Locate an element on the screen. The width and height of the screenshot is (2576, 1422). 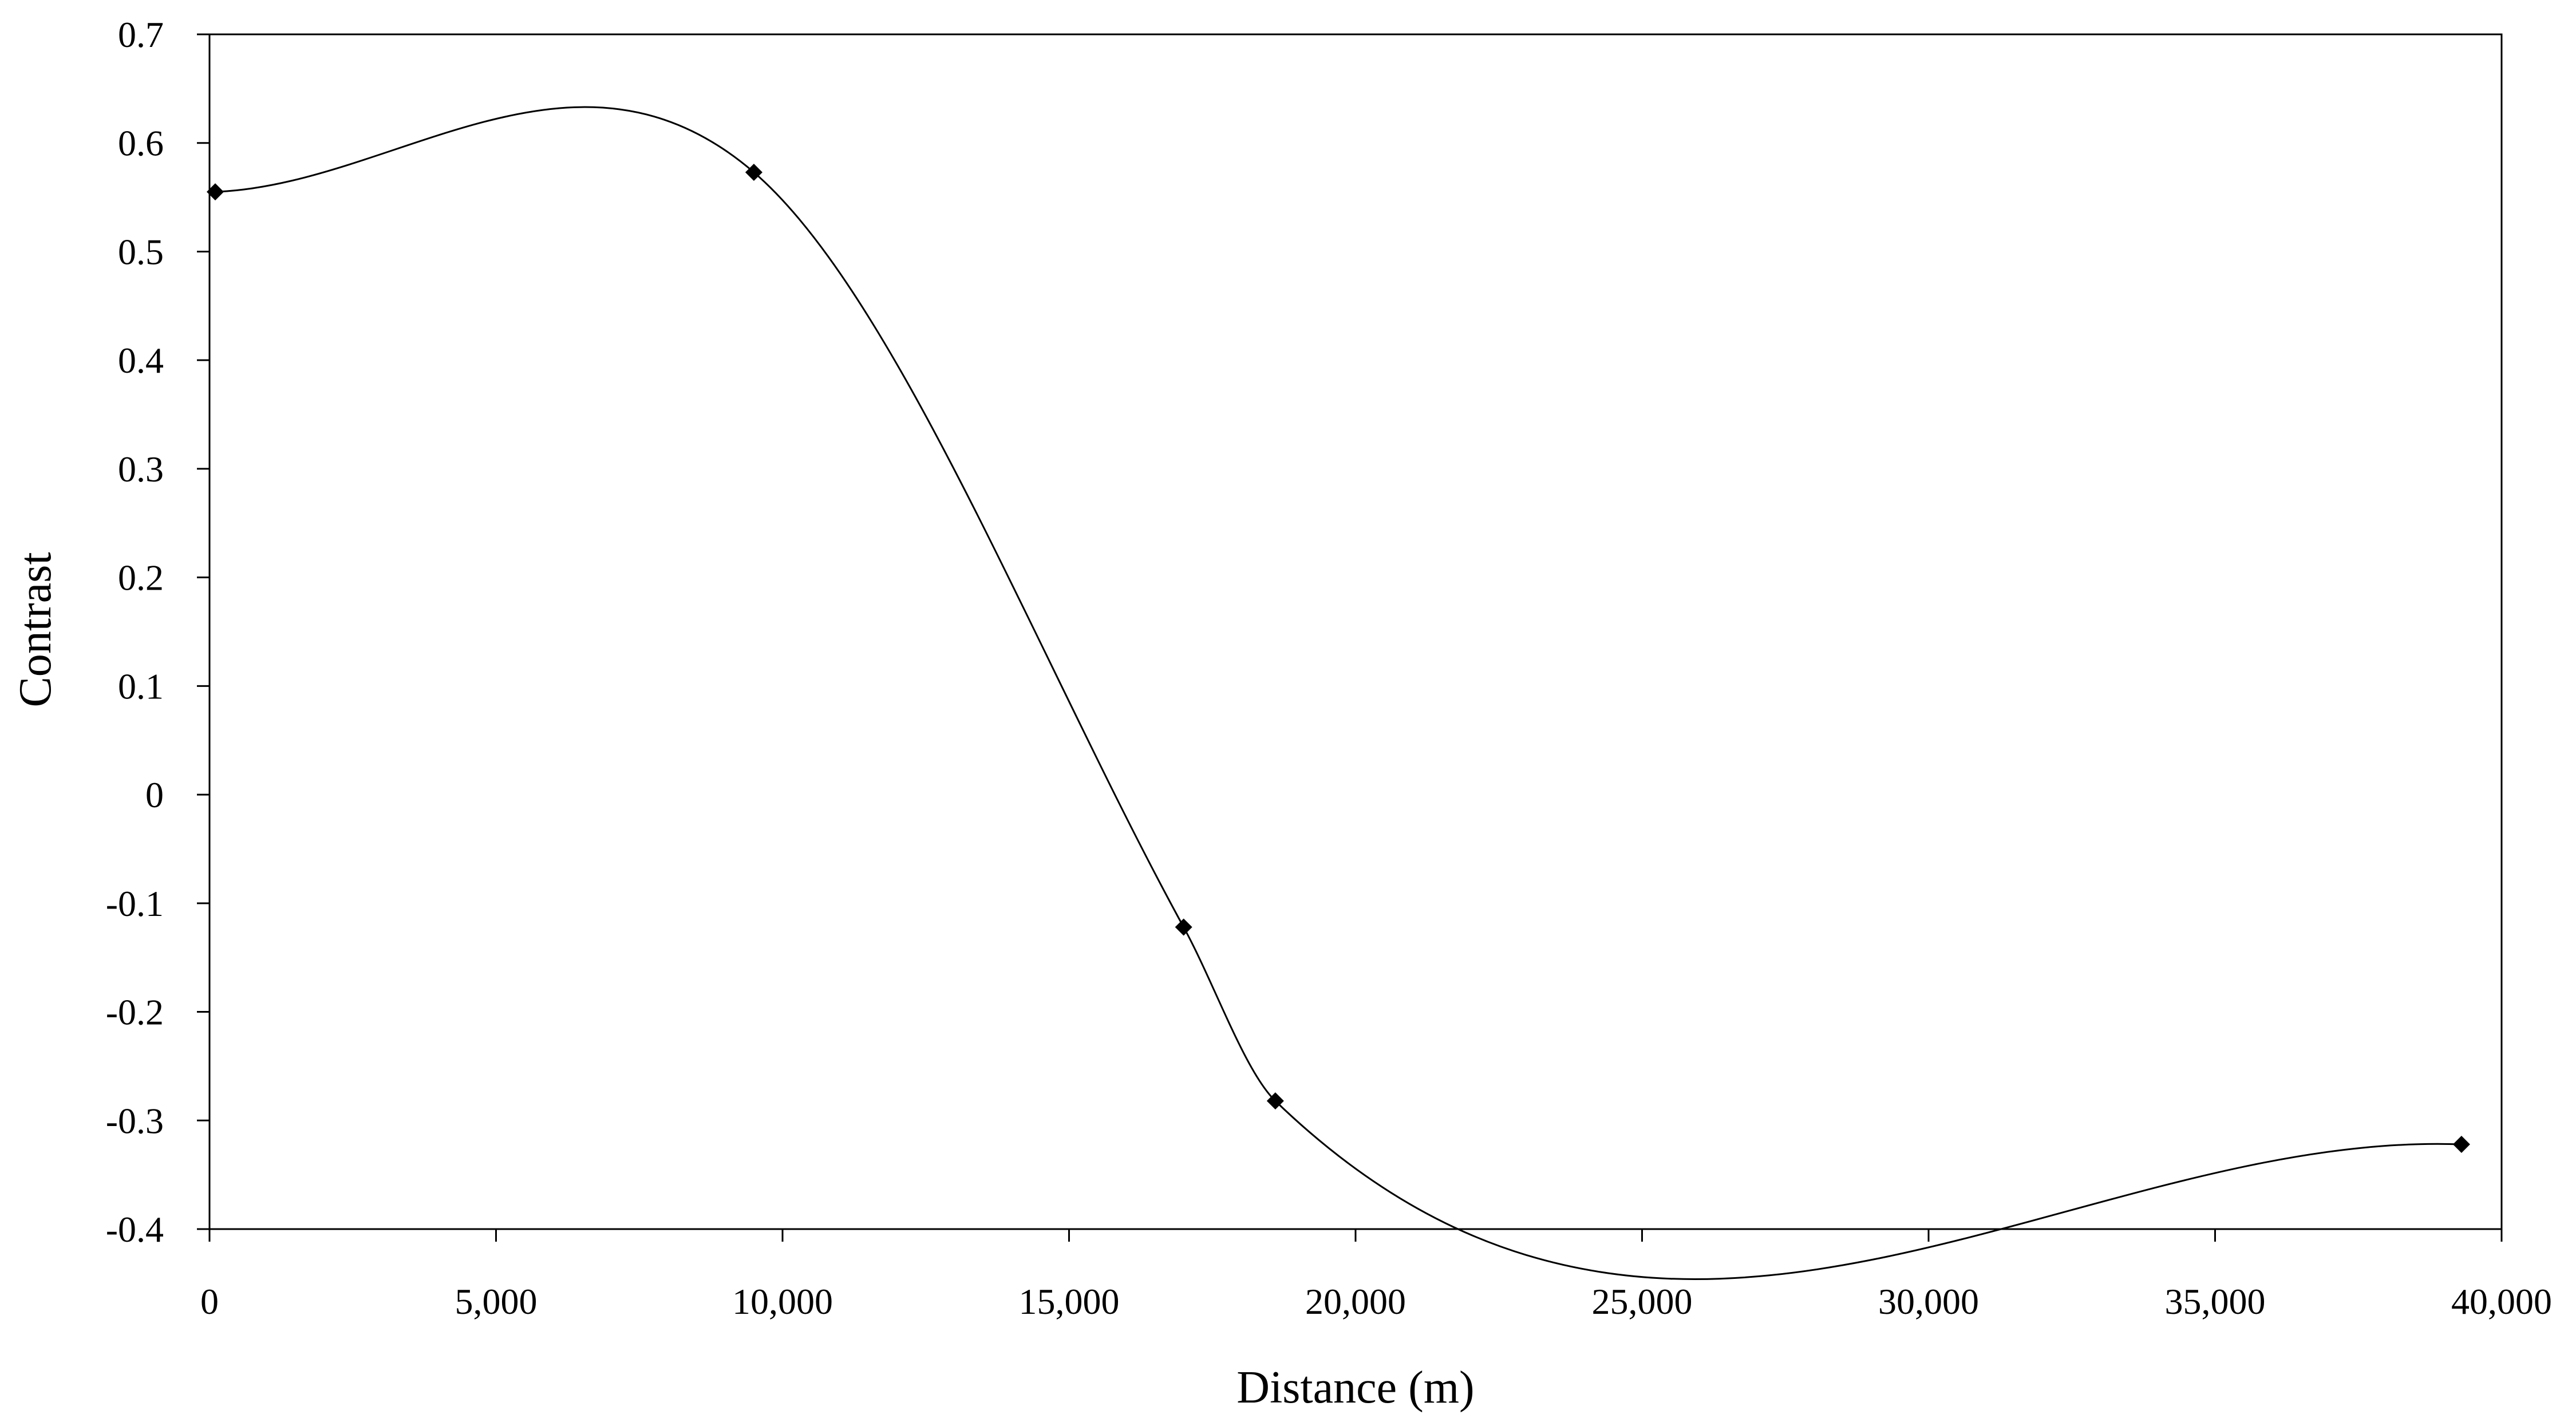
y-tick-label: 0.5 is located at coordinates (141, 251).